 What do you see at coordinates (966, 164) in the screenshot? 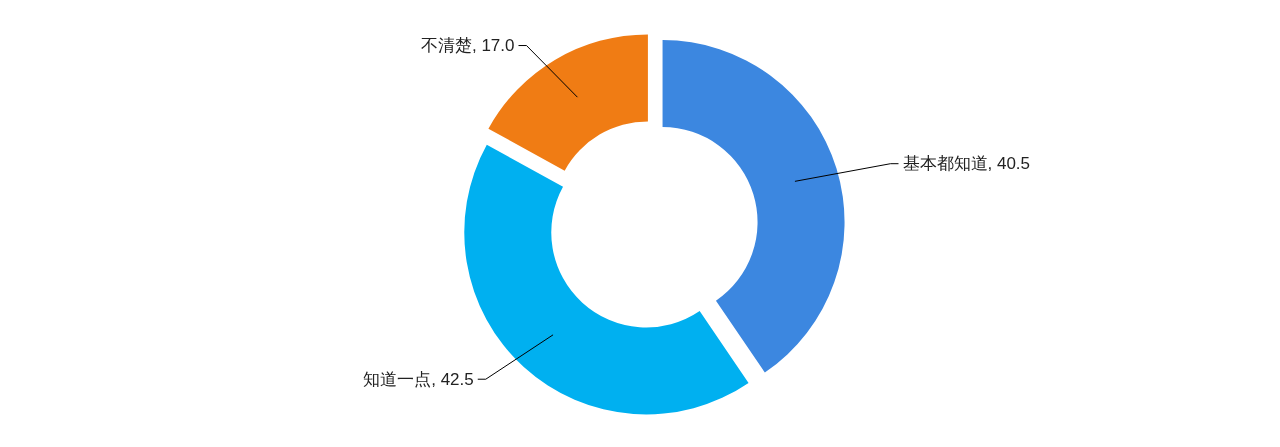
I see `slice-label: 基本都知道, 40.5` at bounding box center [966, 164].